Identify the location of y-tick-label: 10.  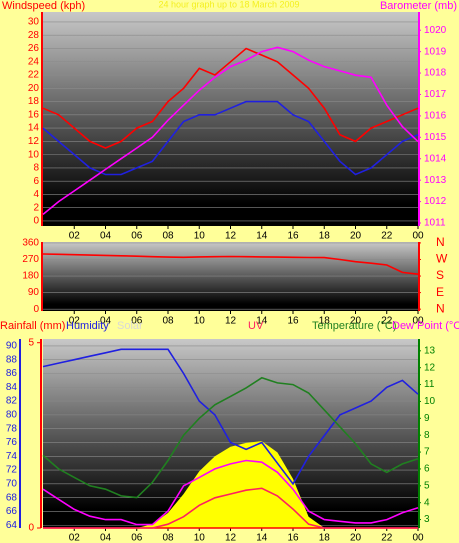
(34, 154).